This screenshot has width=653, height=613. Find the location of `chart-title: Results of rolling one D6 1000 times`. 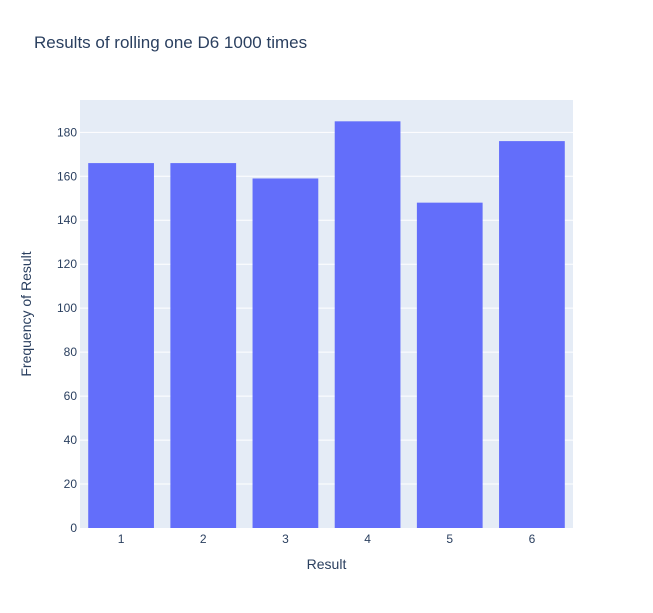

chart-title: Results of rolling one D6 1000 times is located at coordinates (171, 42).